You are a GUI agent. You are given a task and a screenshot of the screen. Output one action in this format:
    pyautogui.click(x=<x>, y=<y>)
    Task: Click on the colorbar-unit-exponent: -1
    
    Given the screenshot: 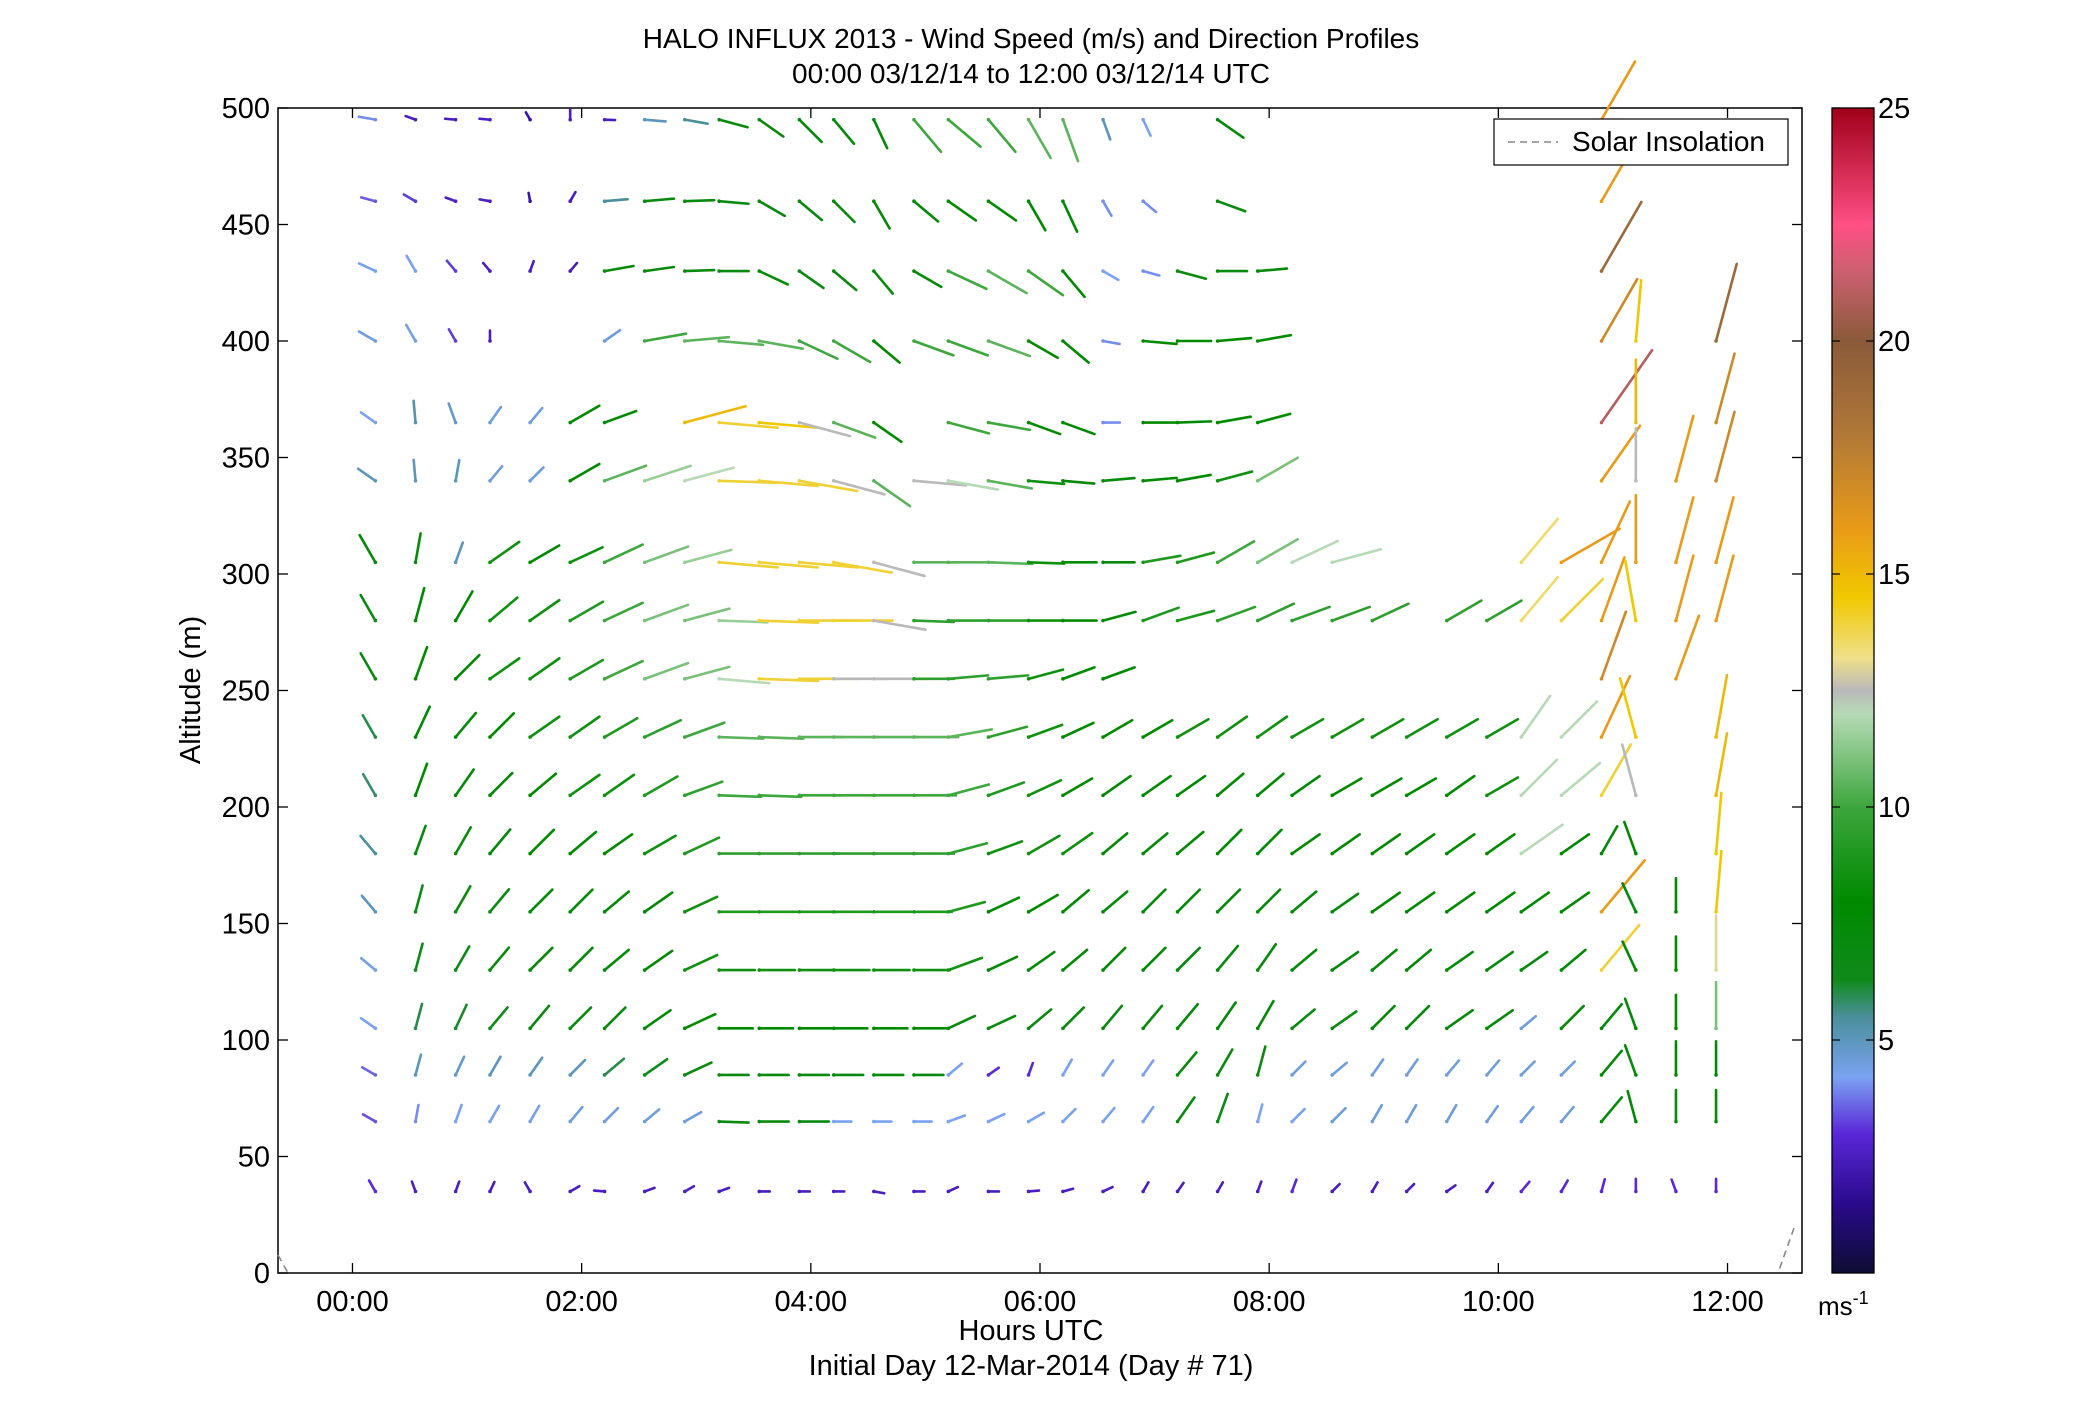 What is the action you would take?
    pyautogui.click(x=1861, y=1298)
    